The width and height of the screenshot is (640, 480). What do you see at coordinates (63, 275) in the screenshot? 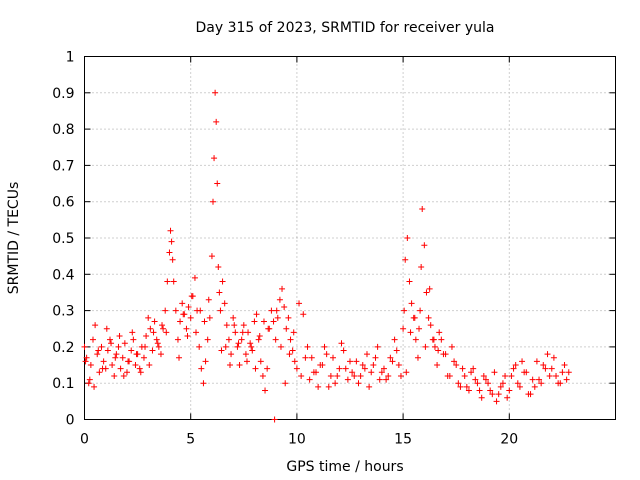
I see `y-tick-label: 0.4` at bounding box center [63, 275].